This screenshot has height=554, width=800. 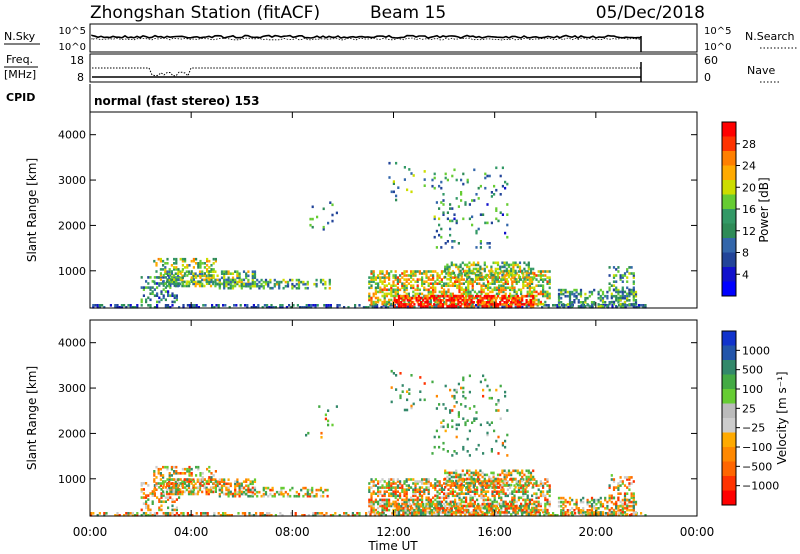 What do you see at coordinates (72, 31) in the screenshot?
I see `nsky-tick-top: 10^5` at bounding box center [72, 31].